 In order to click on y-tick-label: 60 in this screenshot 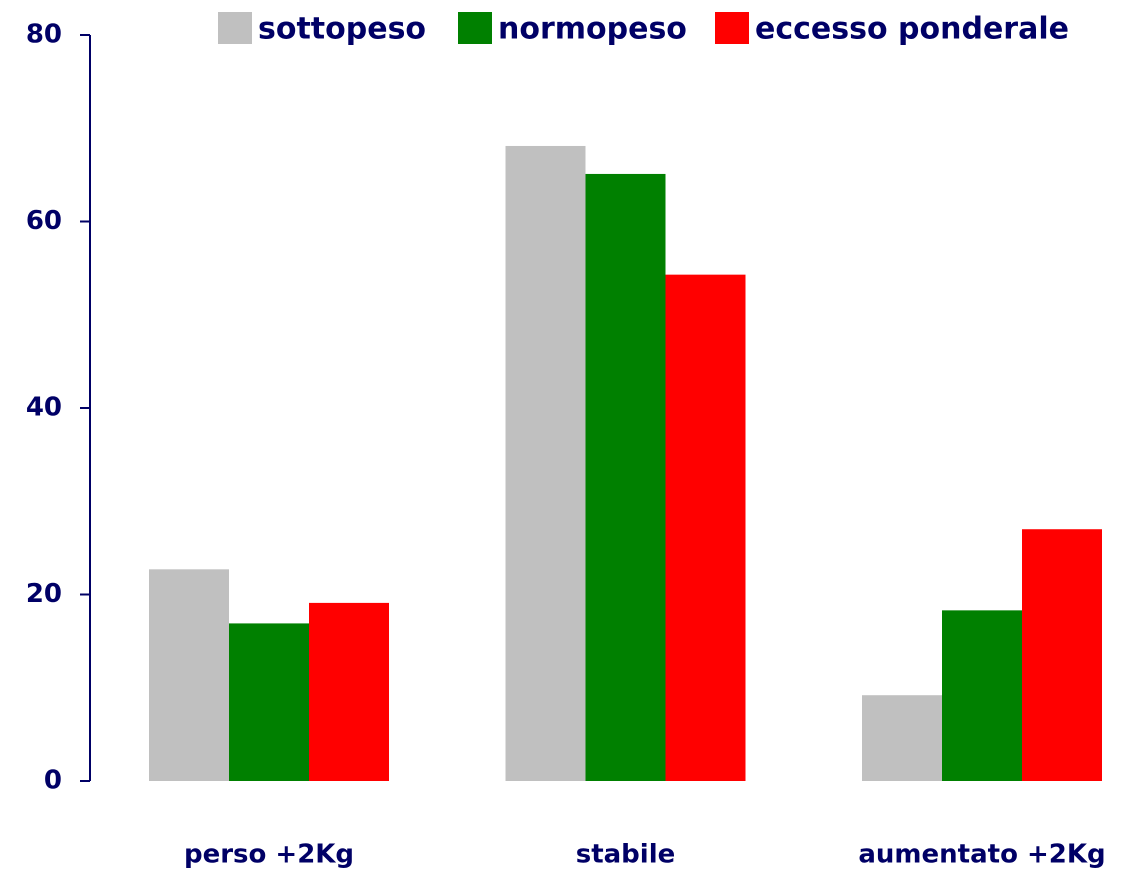, I will do `click(44, 221)`.